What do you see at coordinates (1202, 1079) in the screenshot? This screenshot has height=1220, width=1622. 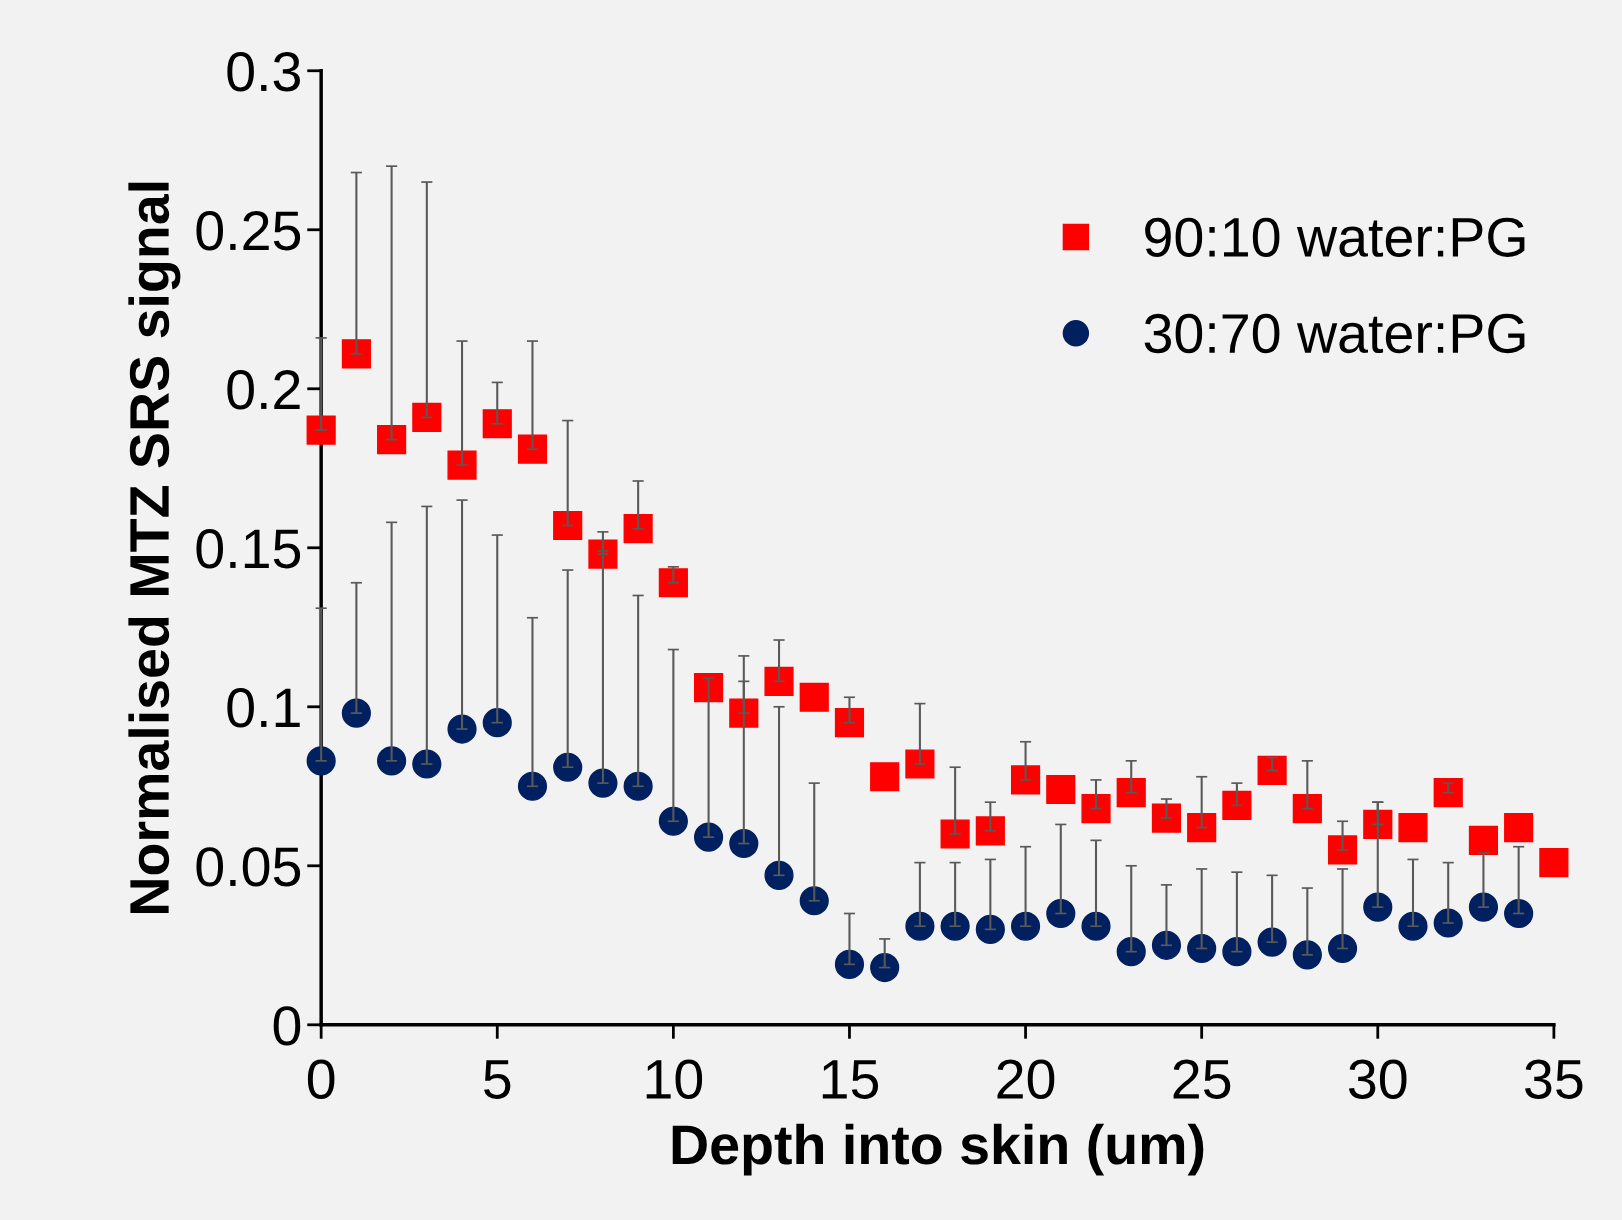 I see `x-tick-label: 25` at bounding box center [1202, 1079].